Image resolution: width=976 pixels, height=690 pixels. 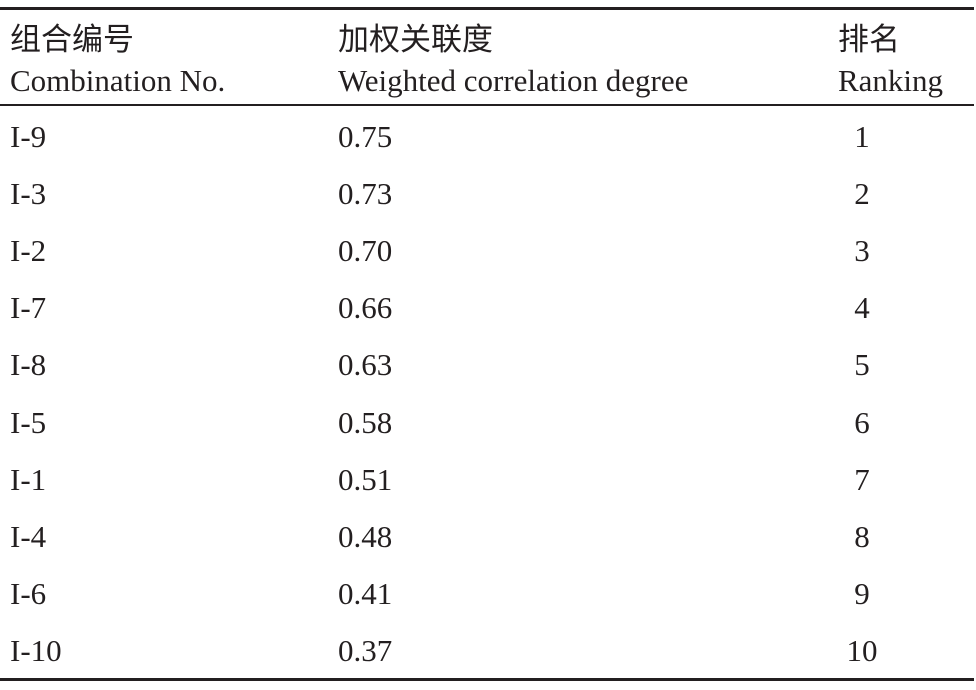 I want to click on header-rule, so click(x=487, y=105).